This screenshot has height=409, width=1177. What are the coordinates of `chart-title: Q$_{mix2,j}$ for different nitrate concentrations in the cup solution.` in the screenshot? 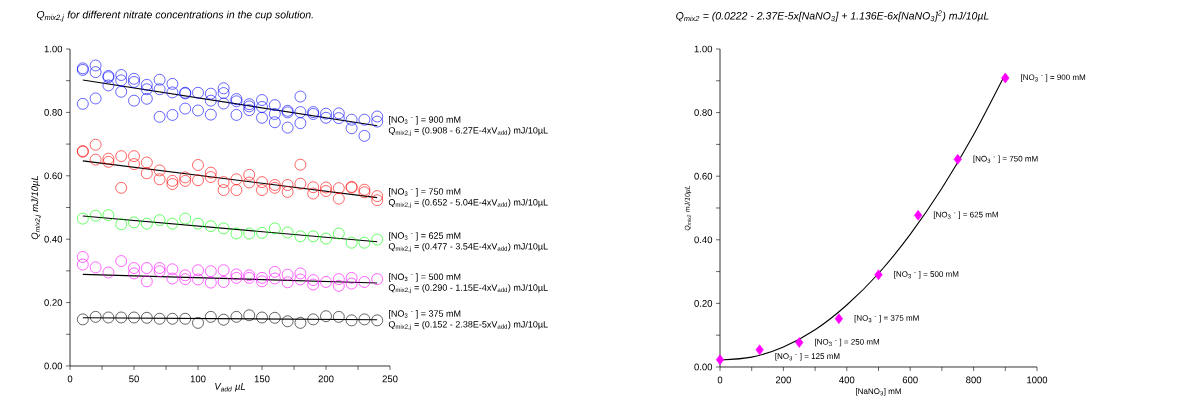 It's located at (174, 16).